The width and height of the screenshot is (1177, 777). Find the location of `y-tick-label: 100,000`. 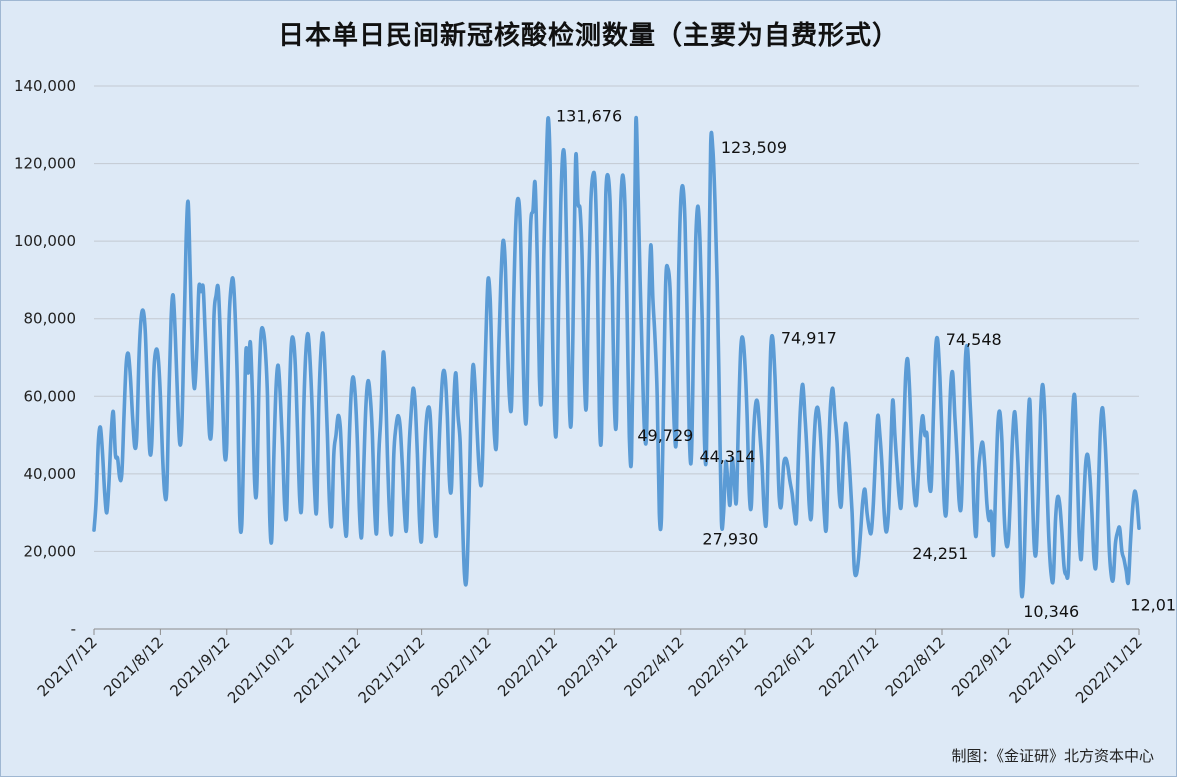

y-tick-label: 100,000 is located at coordinates (45, 241).